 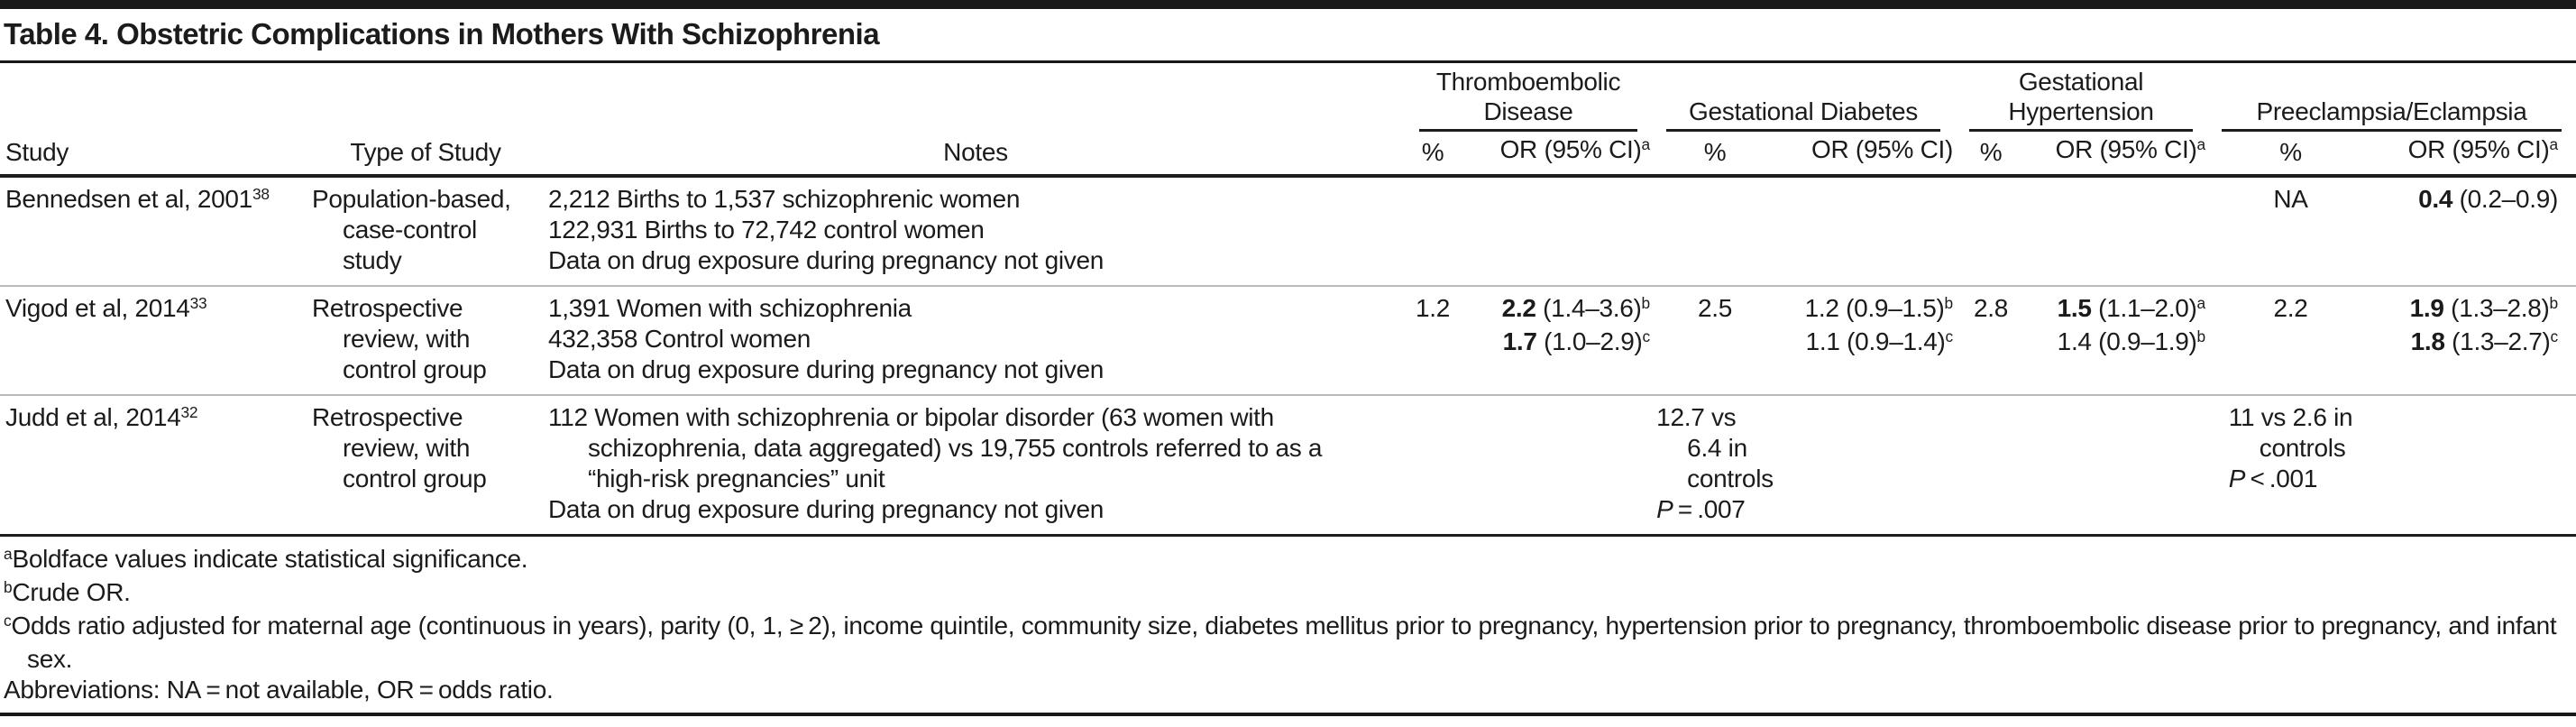 I want to click on type-of-study-cell: Retrospective review, with control group, so click(x=425, y=340).